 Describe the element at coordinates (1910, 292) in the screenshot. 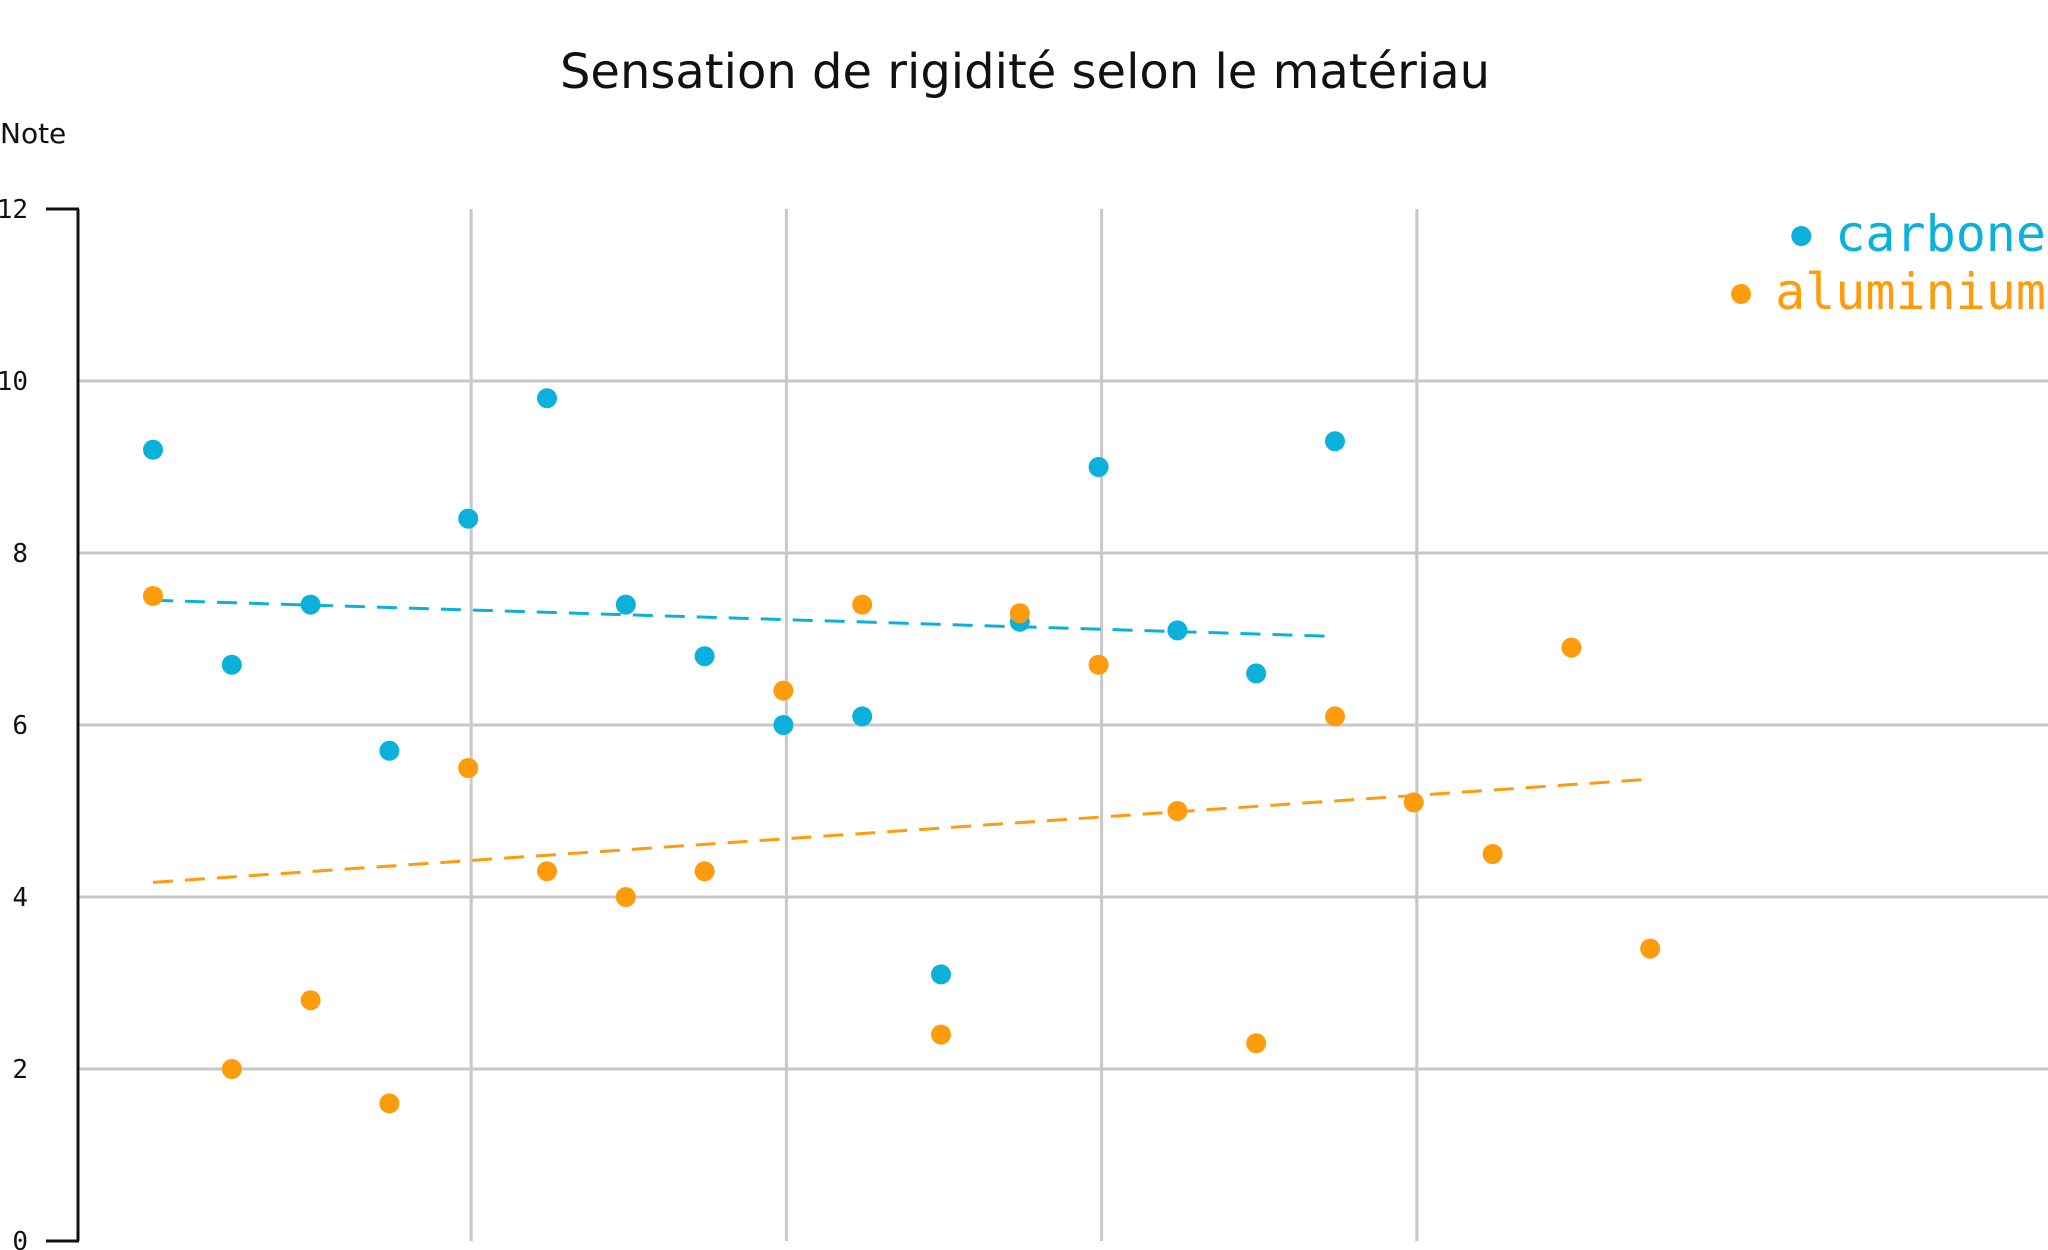

I see `legend-label-aluminium: aluminium` at that location.